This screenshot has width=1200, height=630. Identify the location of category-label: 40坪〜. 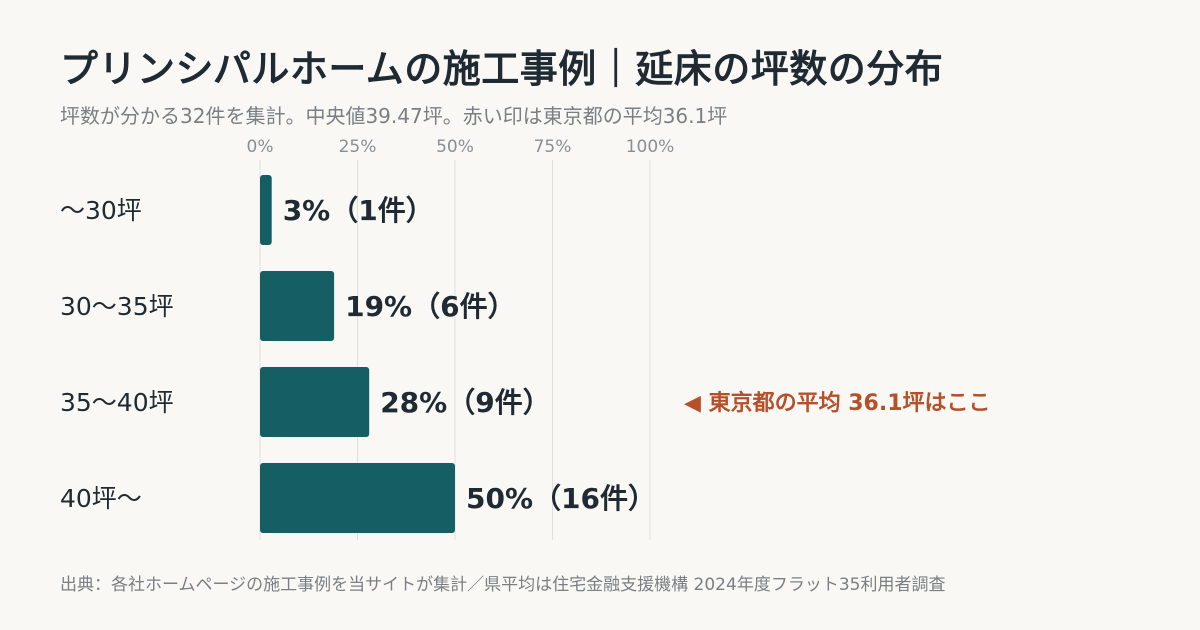
(101, 498).